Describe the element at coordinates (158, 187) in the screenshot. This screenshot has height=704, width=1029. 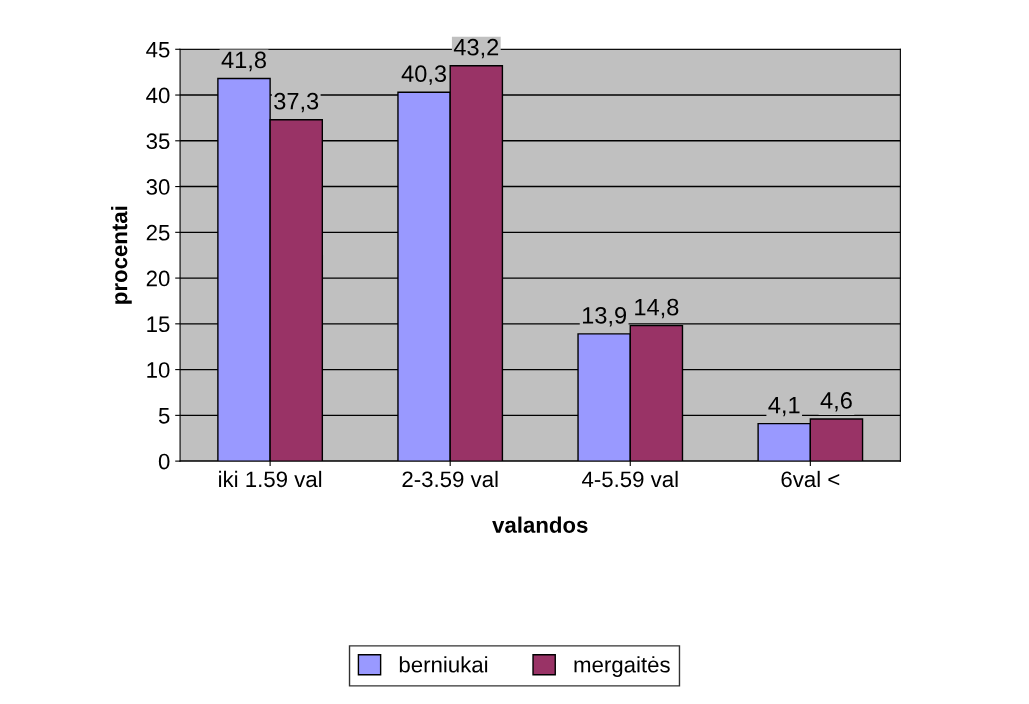
I see `y-tick-label: 30` at that location.